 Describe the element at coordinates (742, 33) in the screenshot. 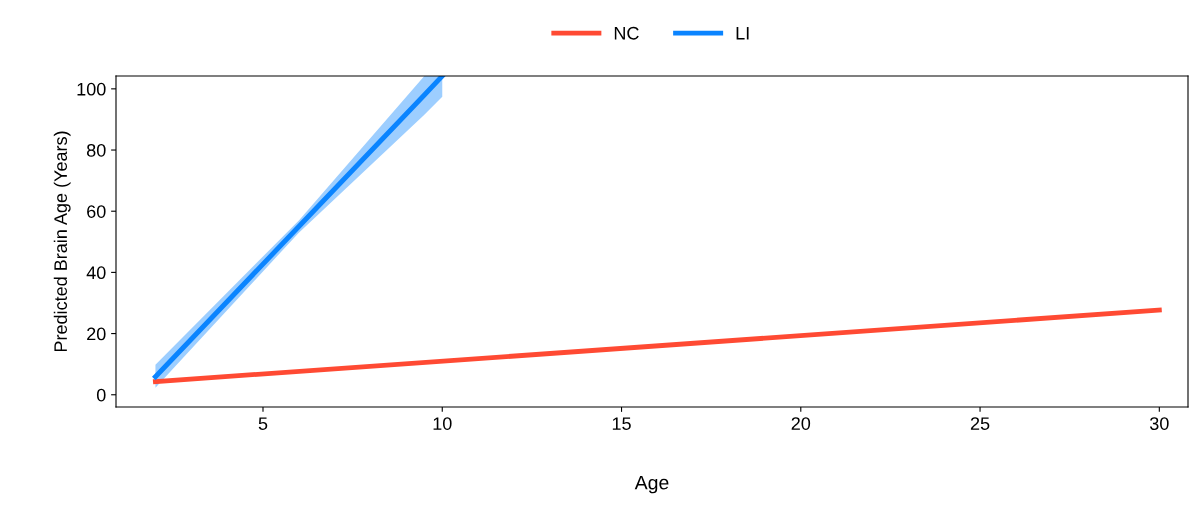

I see `legend-label: LI` at that location.